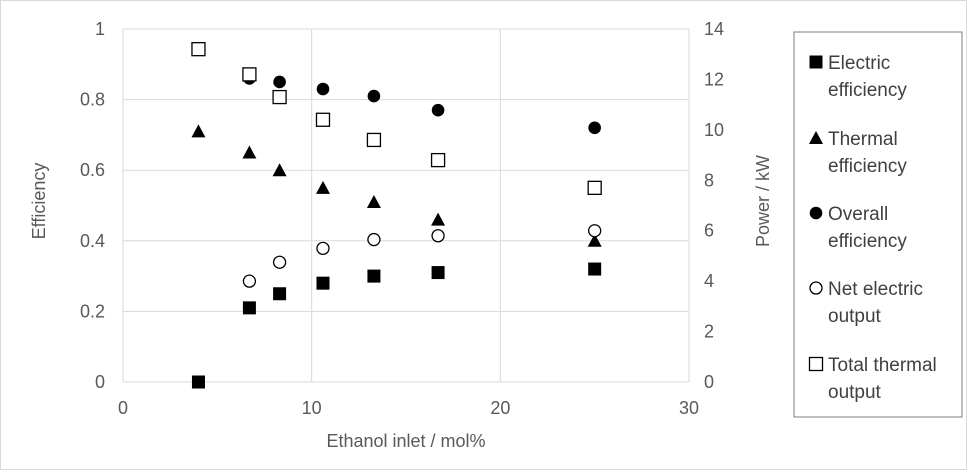 Image resolution: width=967 pixels, height=471 pixels. Describe the element at coordinates (816, 137) in the screenshot. I see `legend-marker-thermal-efficiency` at that location.